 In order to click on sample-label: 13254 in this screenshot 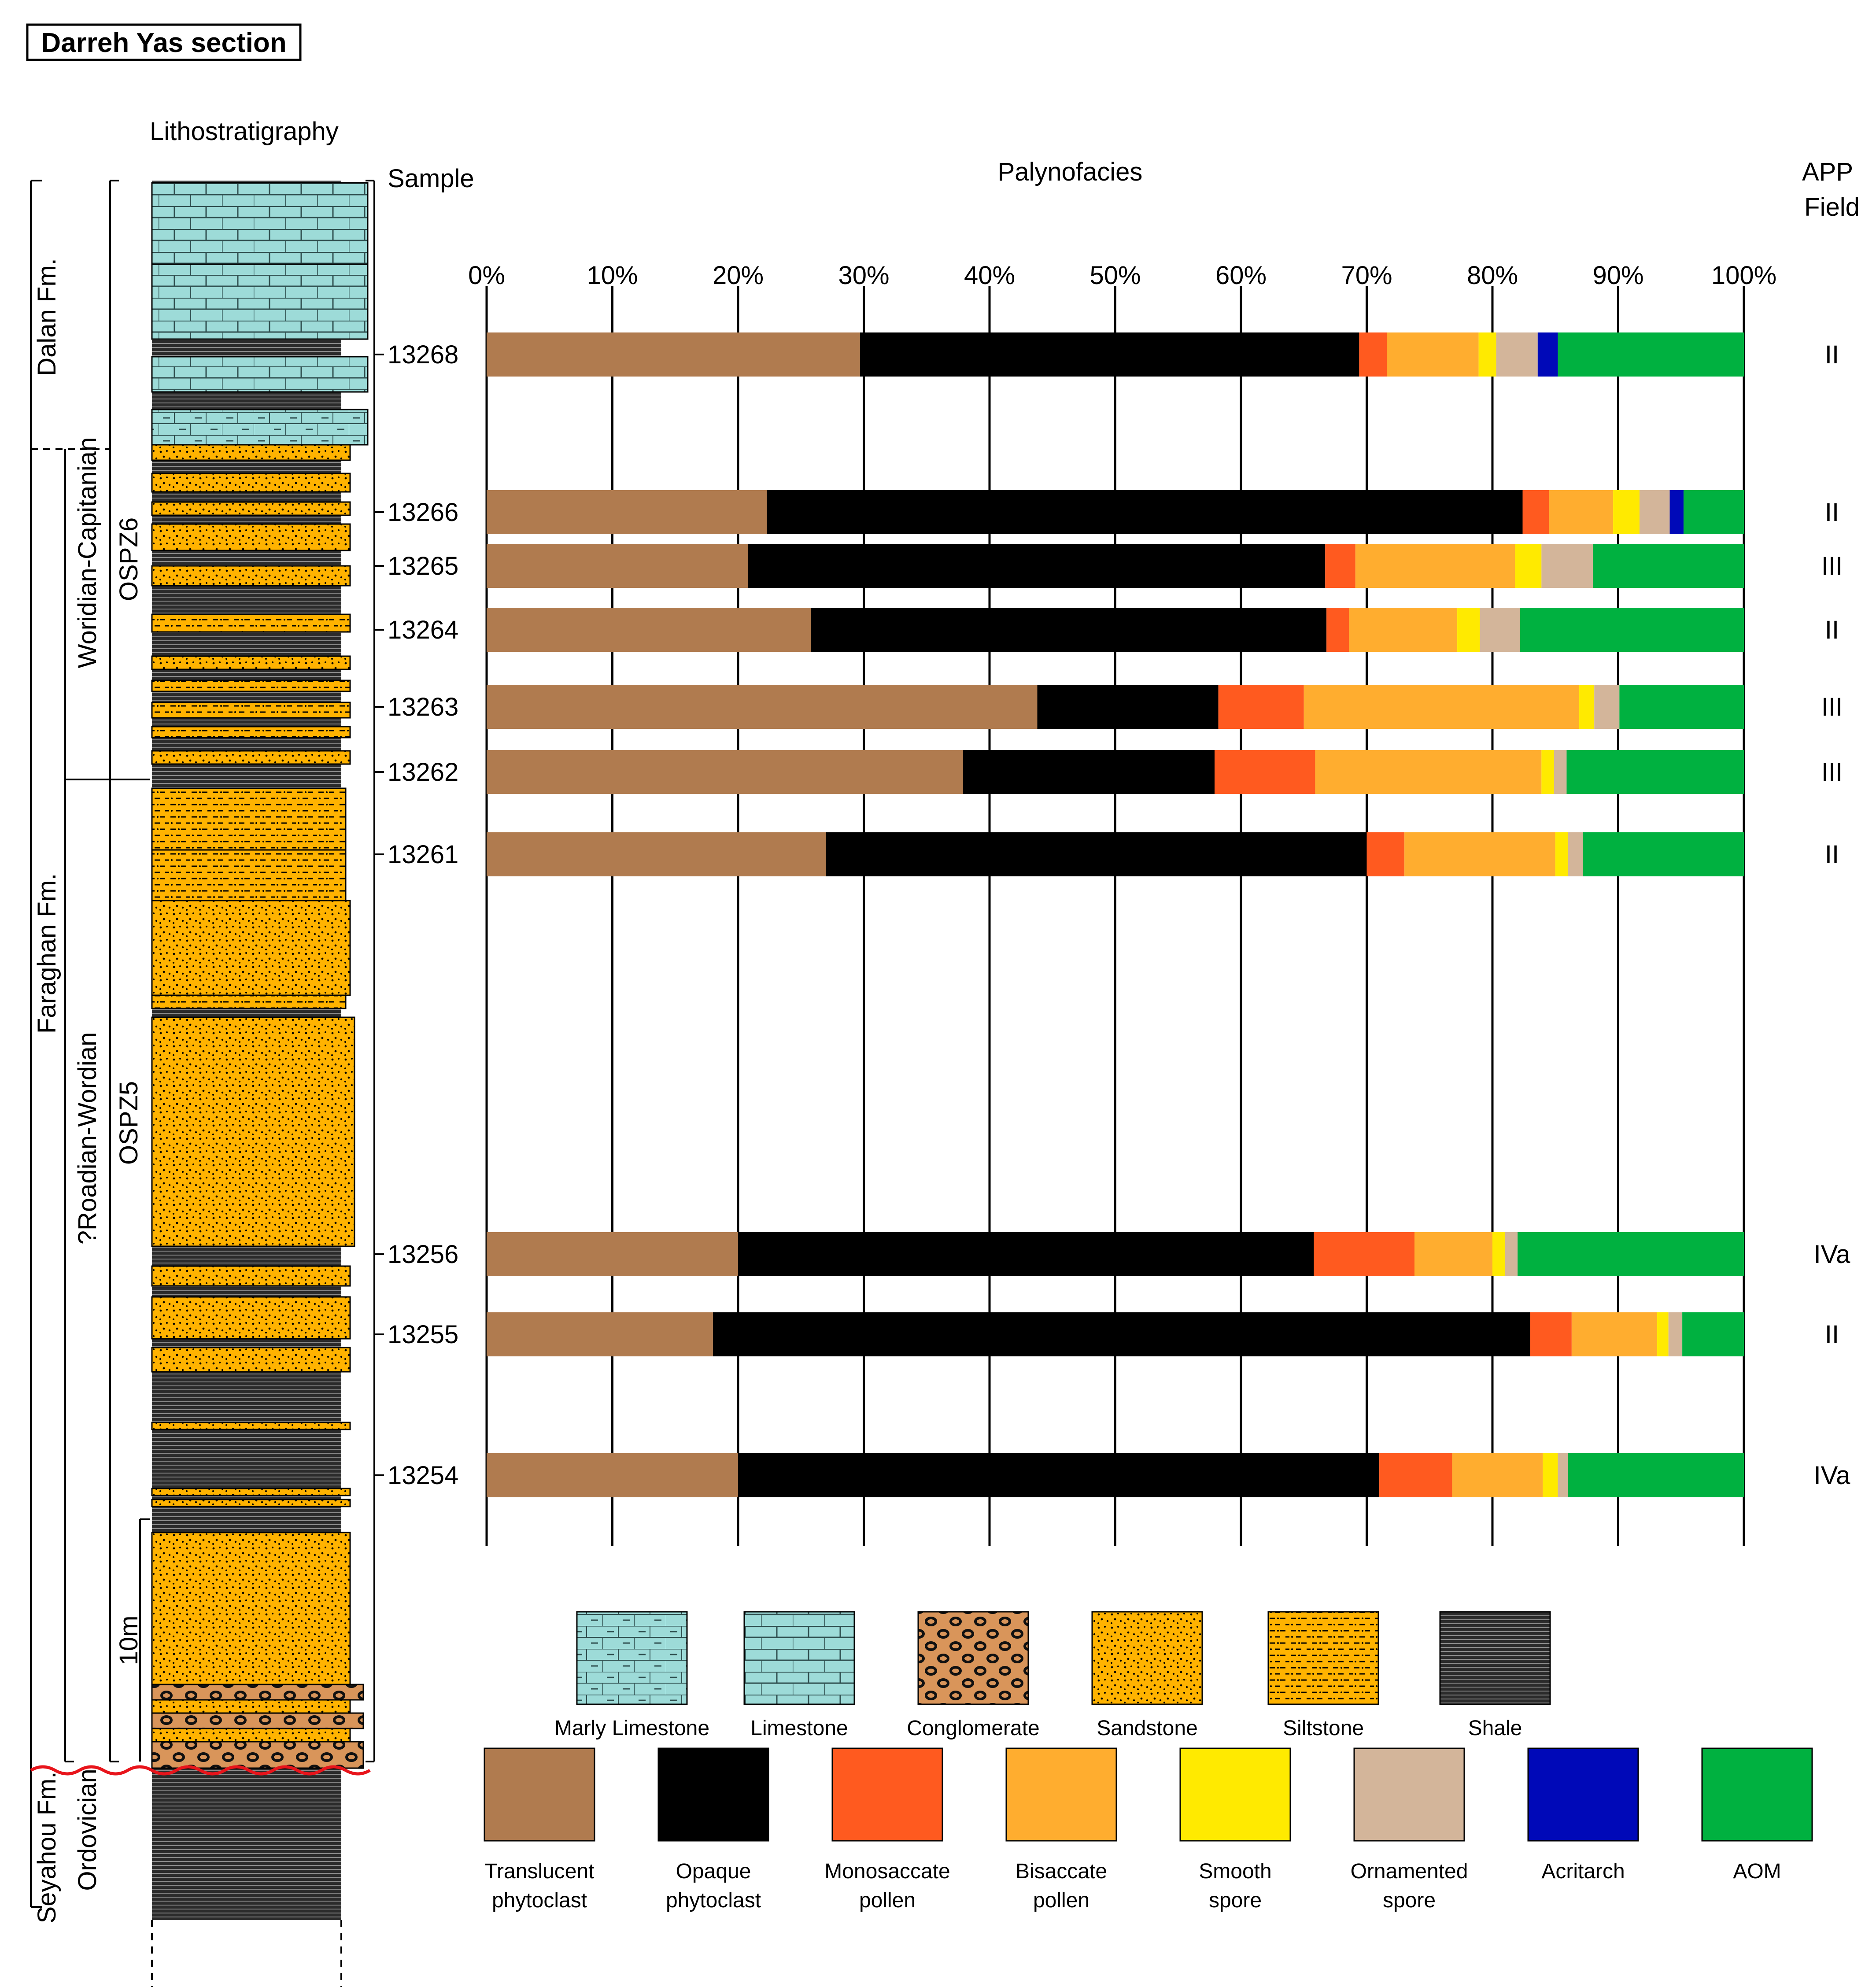, I will do `click(423, 1475)`.